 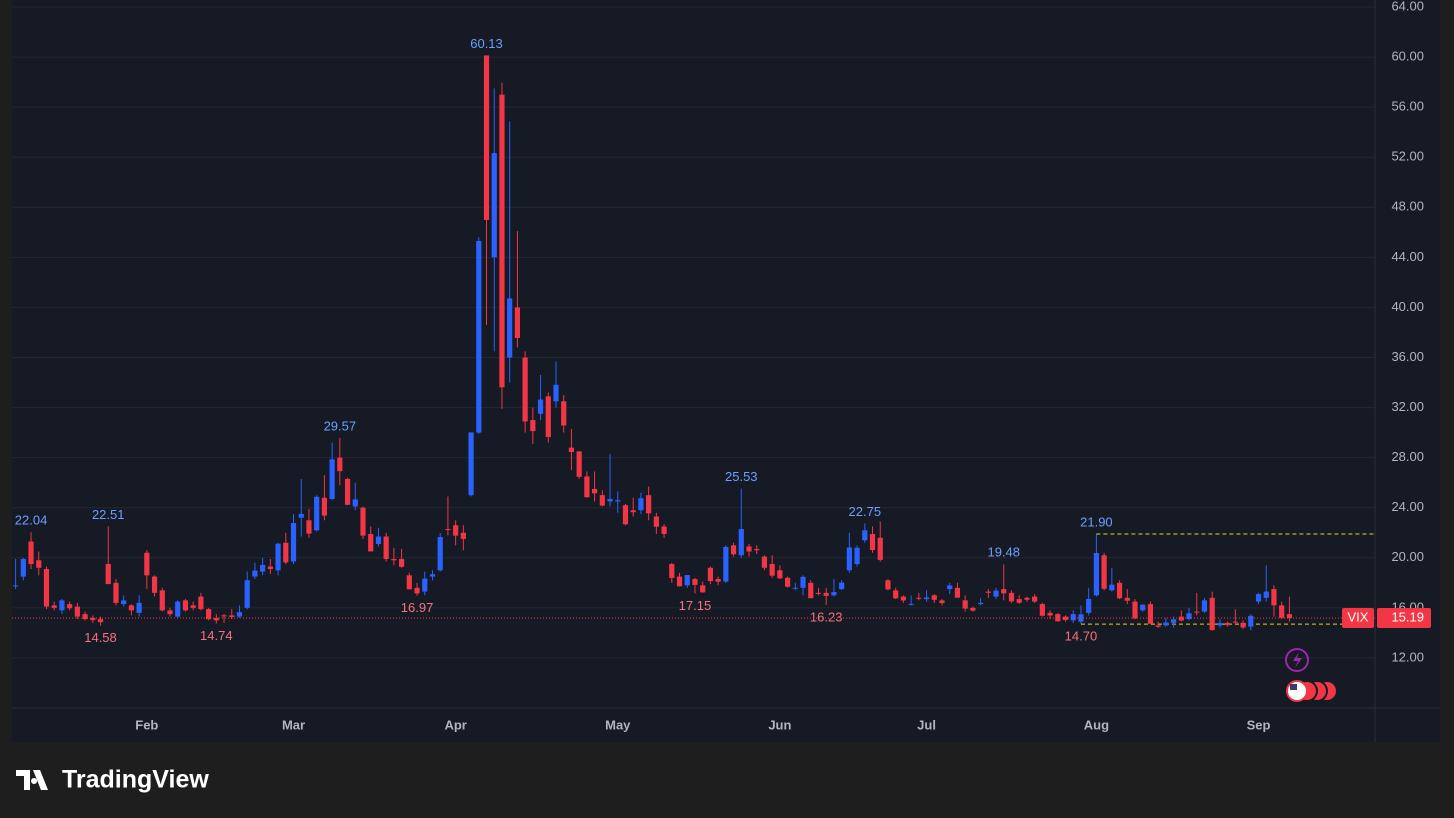 What do you see at coordinates (865, 511) in the screenshot?
I see `high-label: 22.75` at bounding box center [865, 511].